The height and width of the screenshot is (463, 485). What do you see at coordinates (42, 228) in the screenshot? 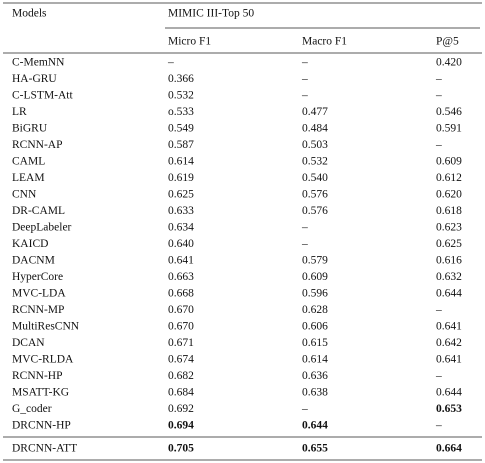
I see `model-name: DeepLabeler` at bounding box center [42, 228].